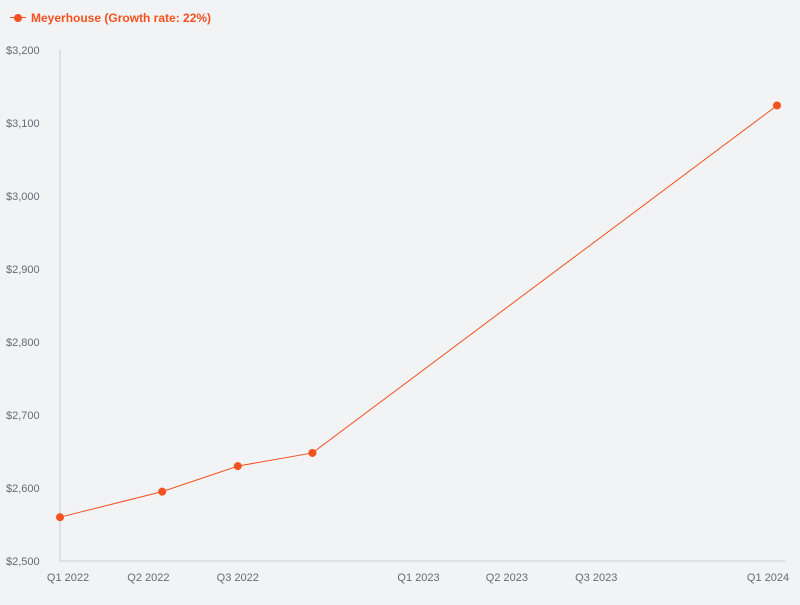  What do you see at coordinates (418, 578) in the screenshot?
I see `x-tick-label: Q1 2023` at bounding box center [418, 578].